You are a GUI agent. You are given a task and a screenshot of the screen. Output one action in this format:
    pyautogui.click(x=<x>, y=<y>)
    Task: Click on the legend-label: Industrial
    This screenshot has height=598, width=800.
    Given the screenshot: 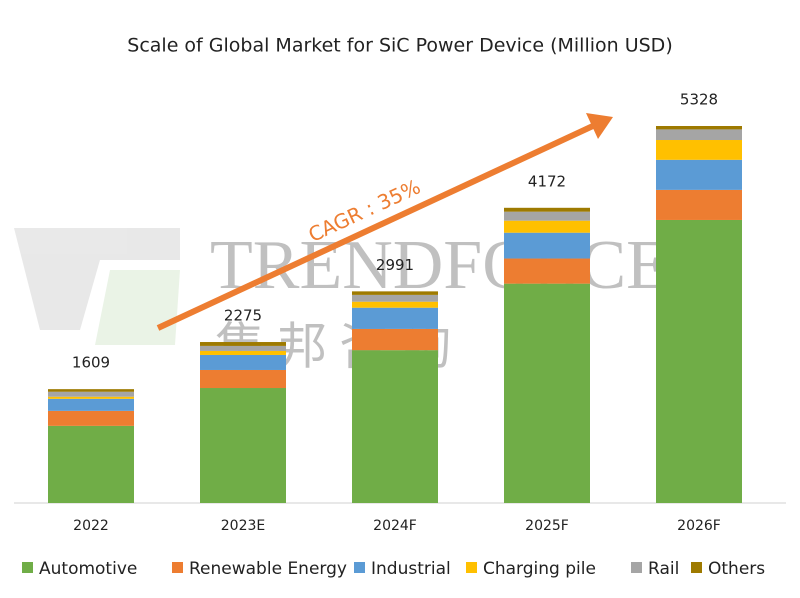 What is the action you would take?
    pyautogui.click(x=411, y=569)
    